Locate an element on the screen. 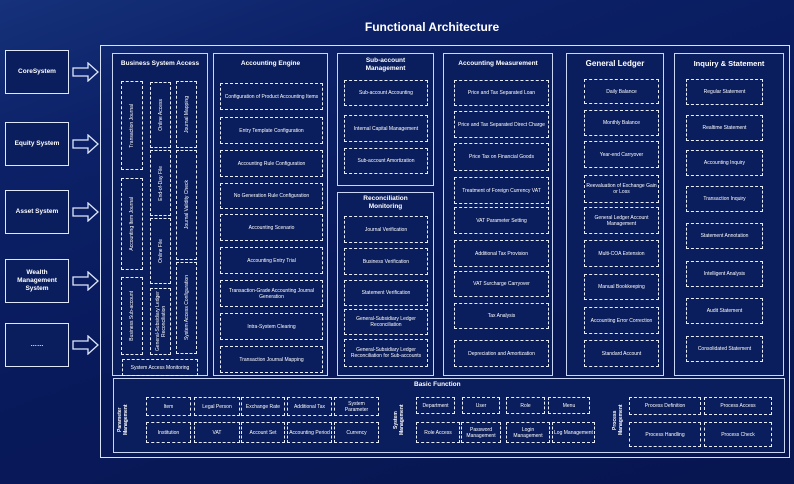  parameter-vat: VAT is located at coordinates (217, 432).